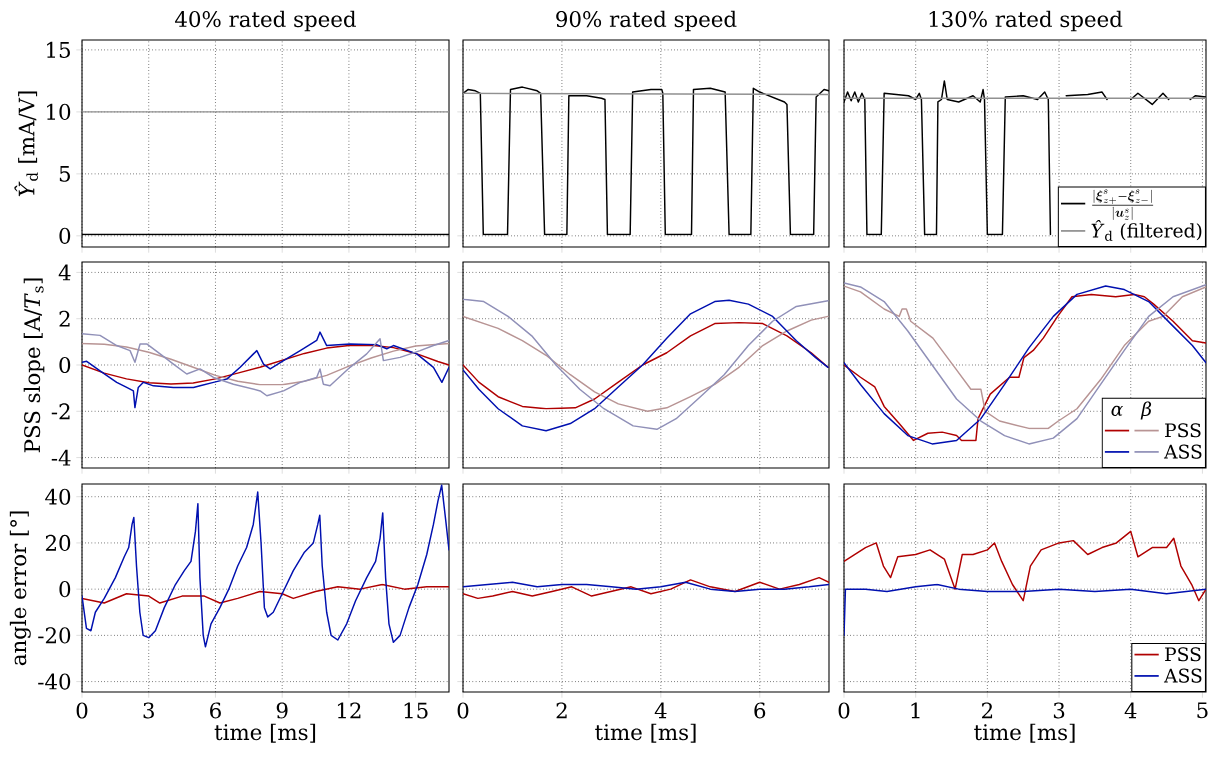 The width and height of the screenshot is (1208, 760). I want to click on x-tick-label: 1, so click(915, 710).